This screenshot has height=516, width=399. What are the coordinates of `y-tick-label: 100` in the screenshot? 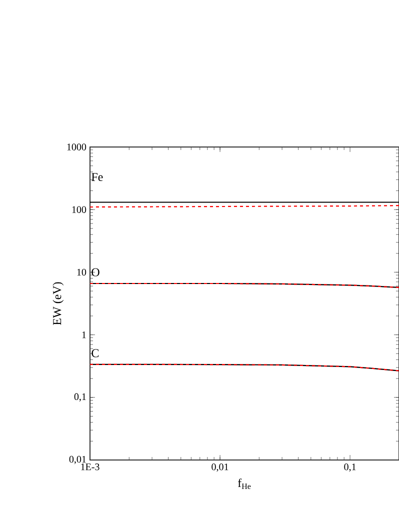 It's located at (79, 209).